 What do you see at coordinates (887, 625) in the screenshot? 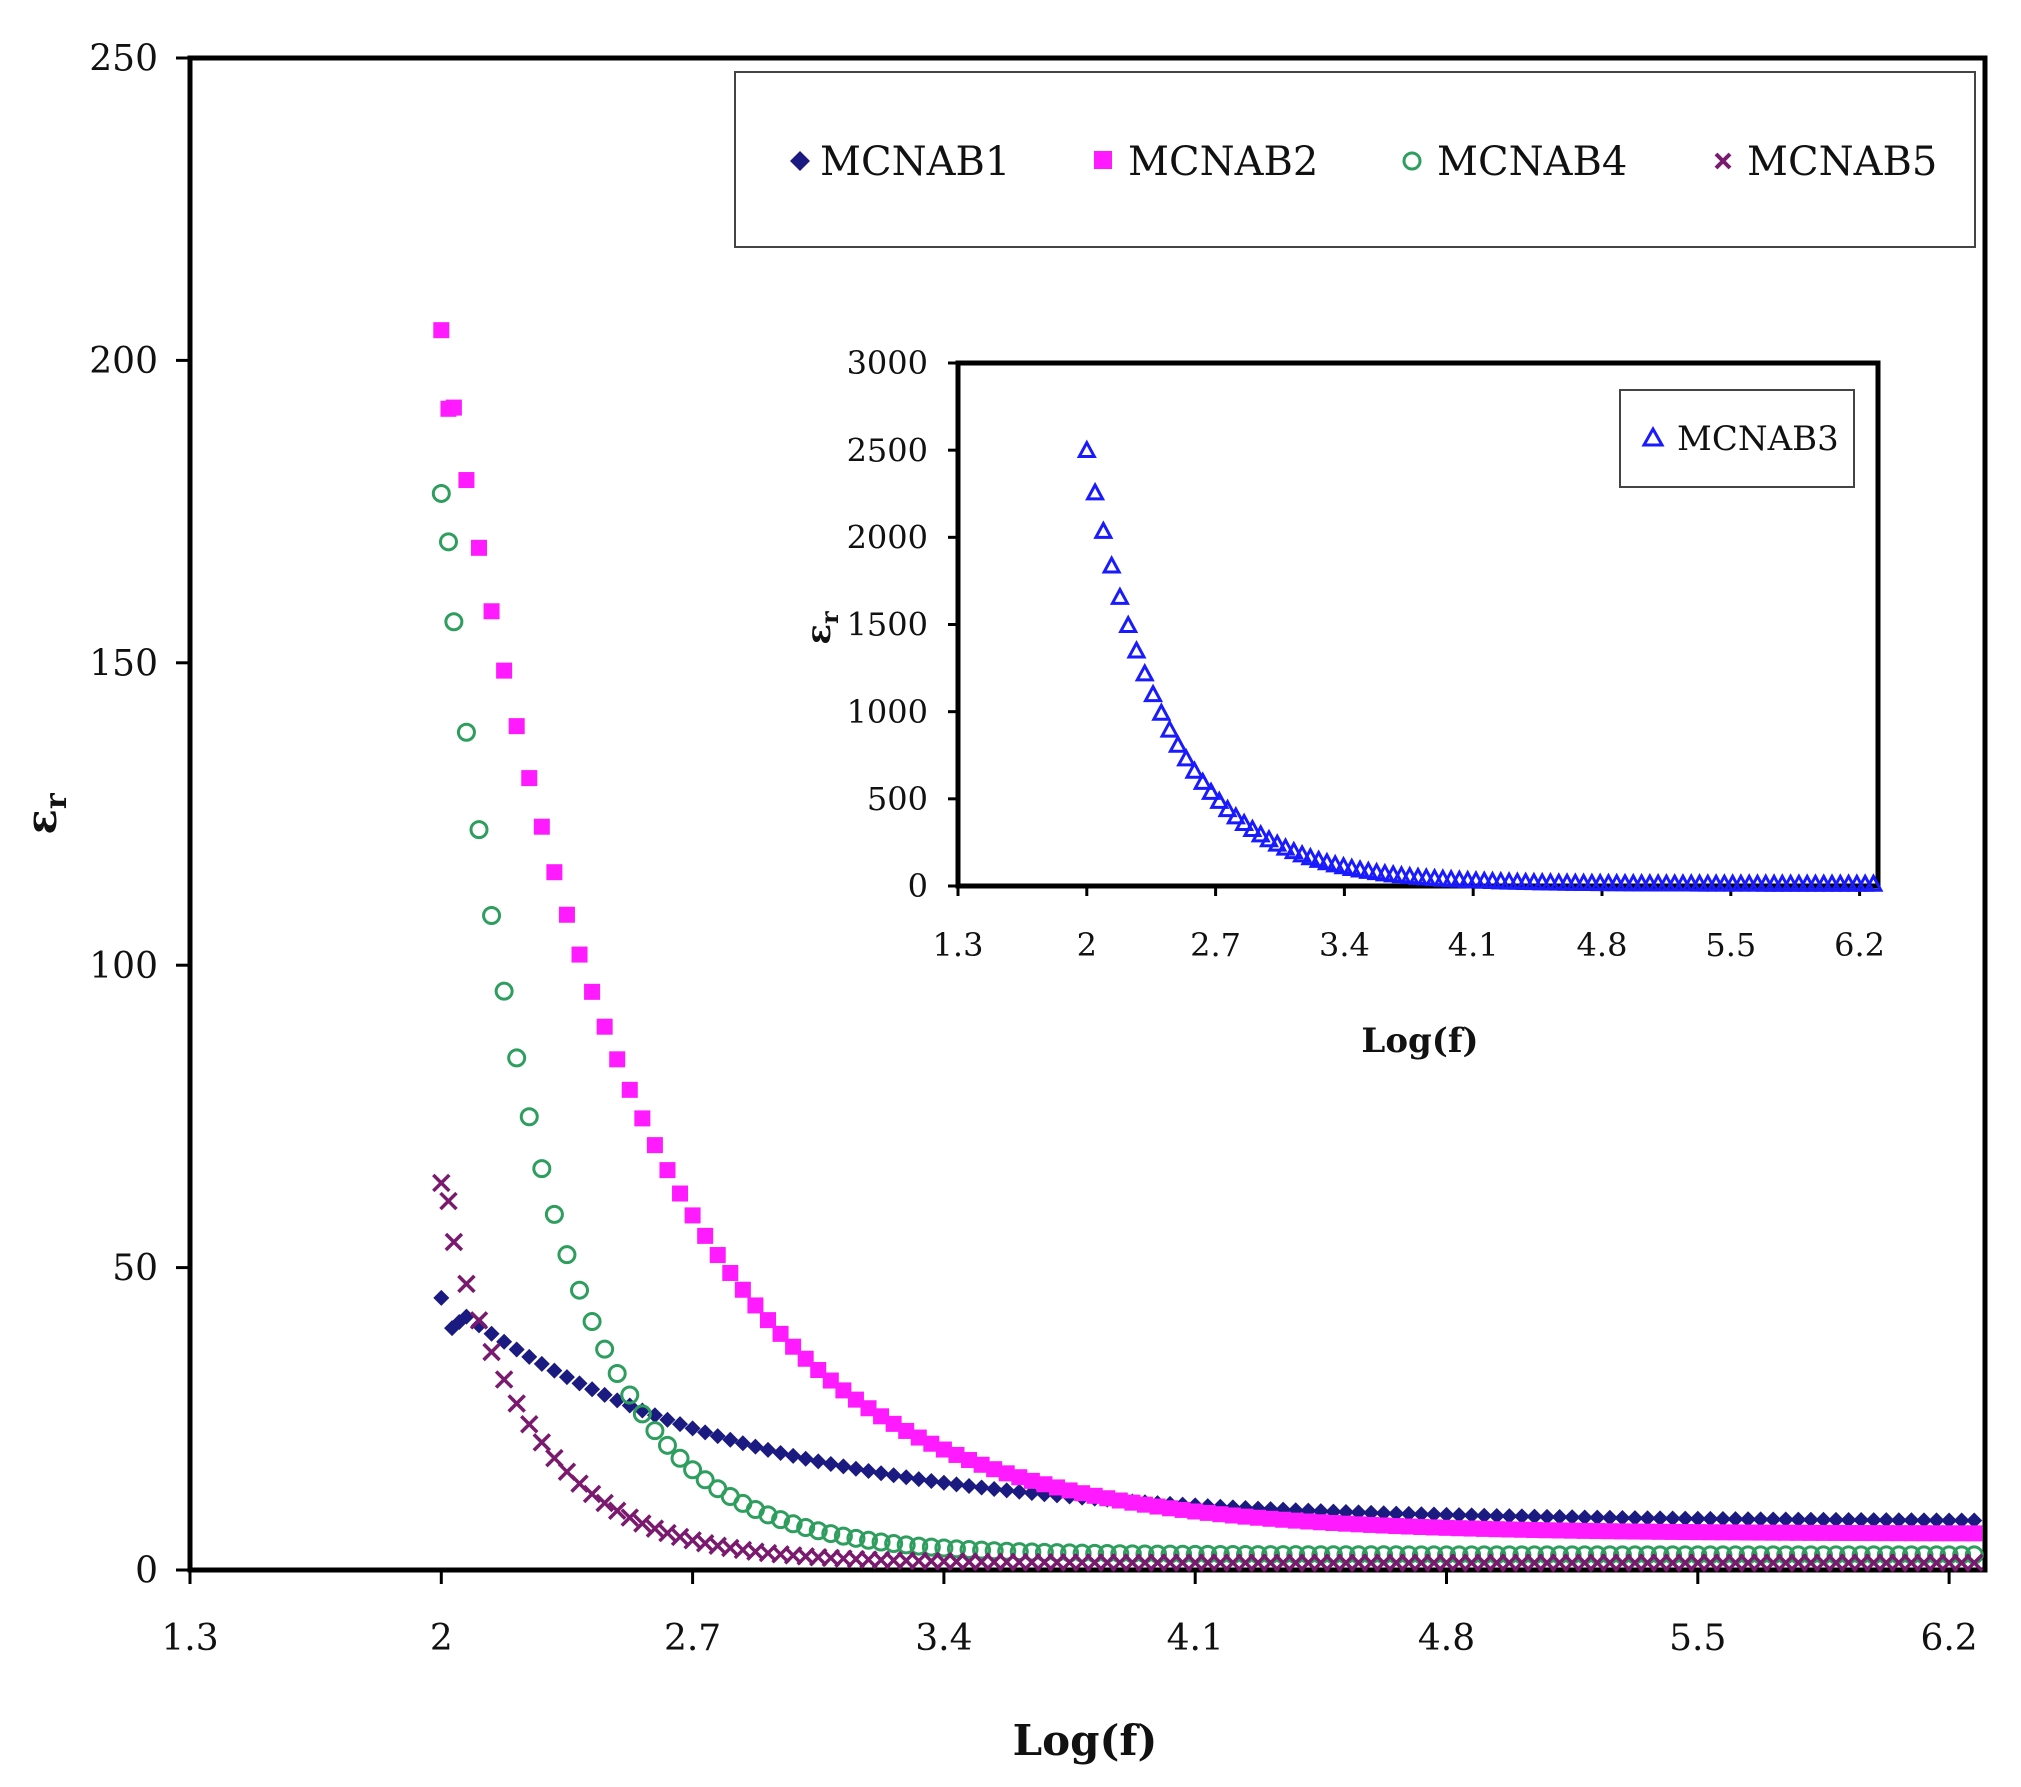
I see `inset-y-tick-label: 1500` at bounding box center [887, 625].